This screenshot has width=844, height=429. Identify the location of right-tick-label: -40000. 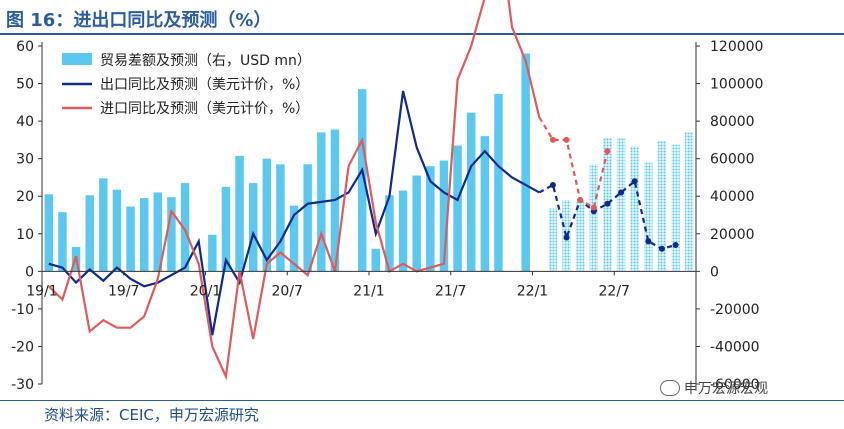
(735, 347).